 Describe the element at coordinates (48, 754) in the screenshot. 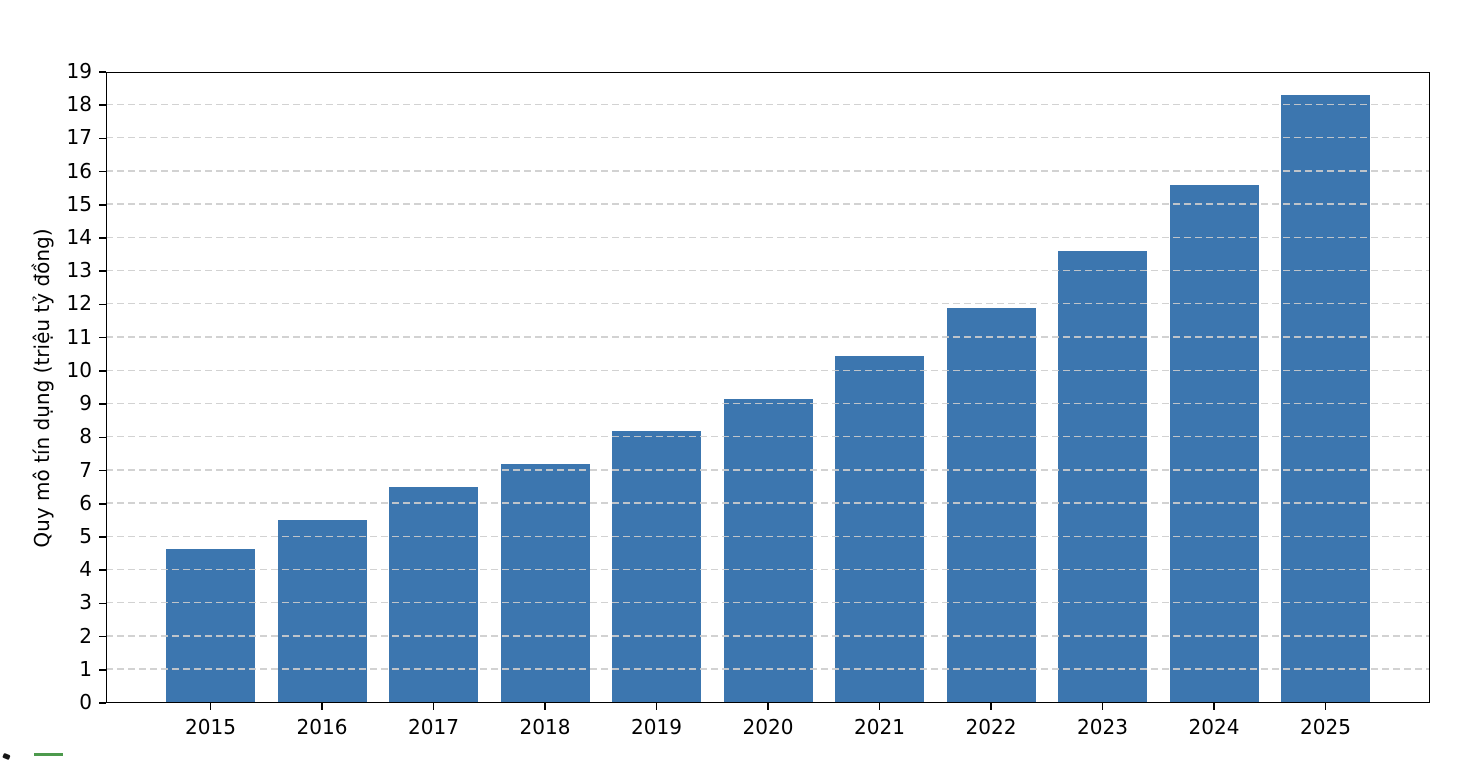

I see `clipped-legend-line-artifact` at that location.